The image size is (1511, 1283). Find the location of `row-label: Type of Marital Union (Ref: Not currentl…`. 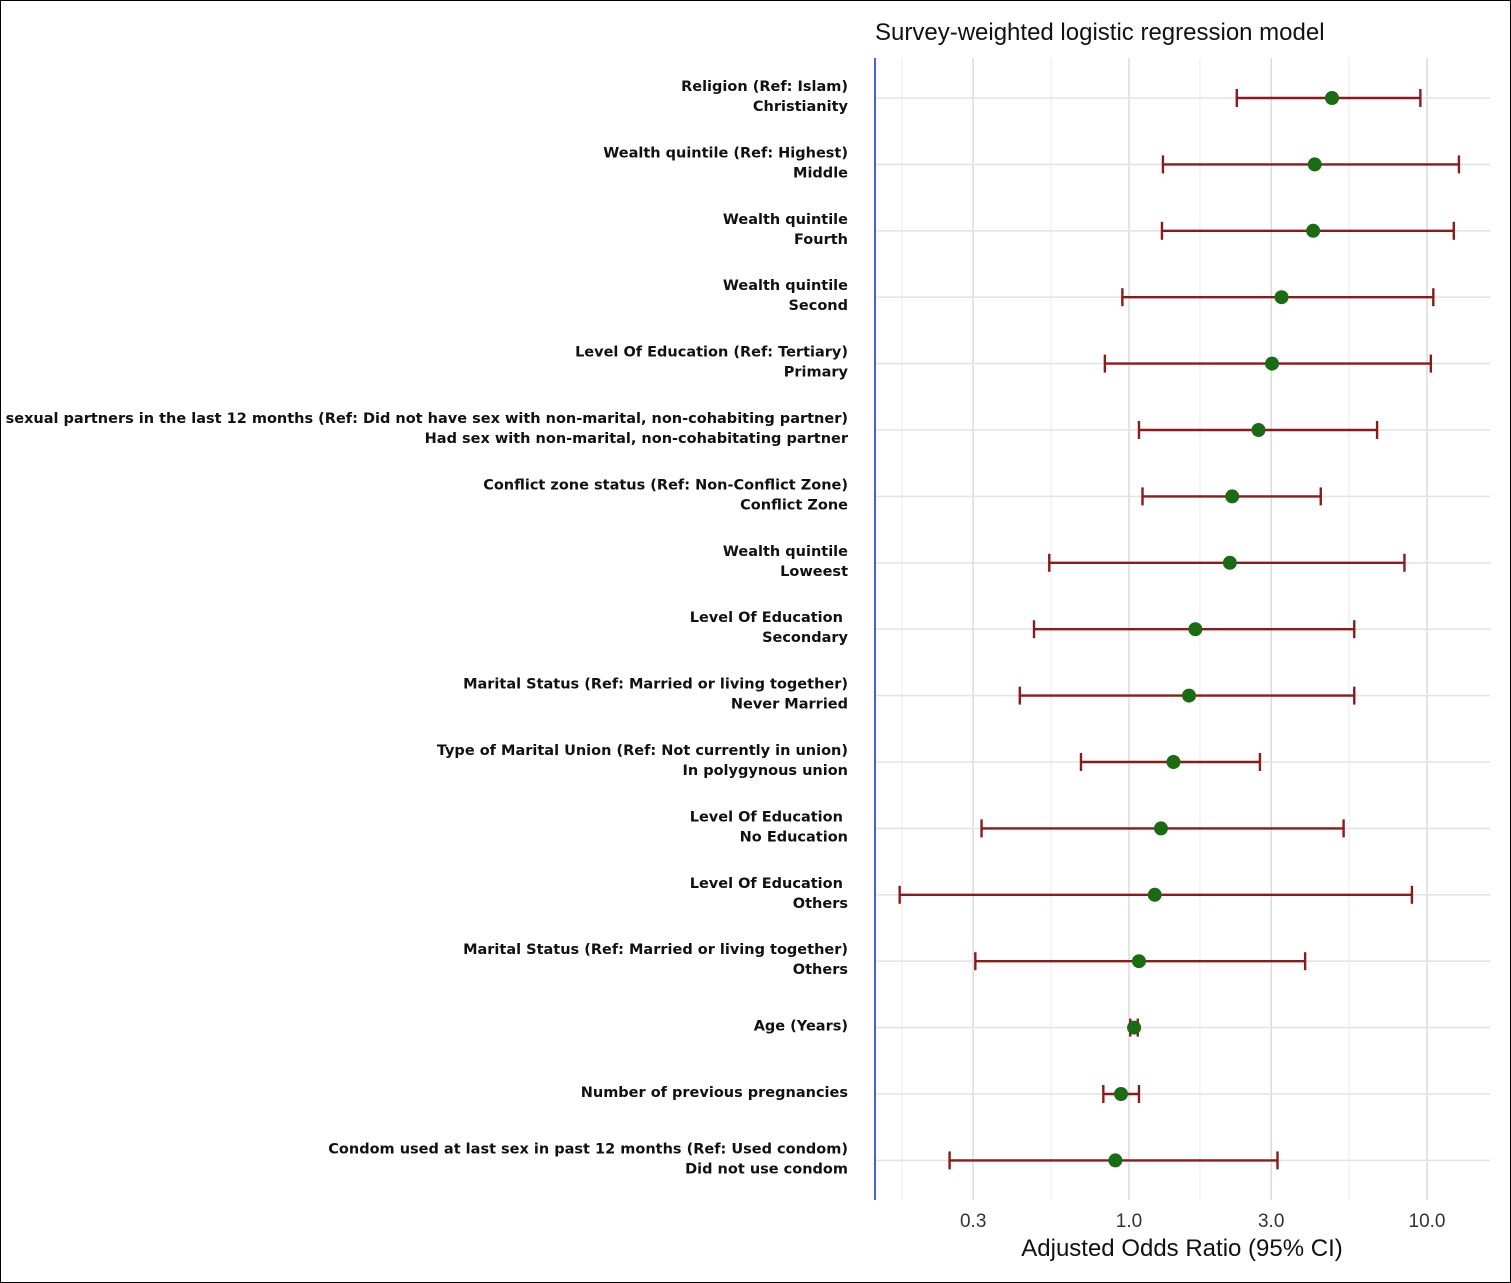

row-label: Type of Marital Union (Ref: Not currentl… is located at coordinates (642, 761).